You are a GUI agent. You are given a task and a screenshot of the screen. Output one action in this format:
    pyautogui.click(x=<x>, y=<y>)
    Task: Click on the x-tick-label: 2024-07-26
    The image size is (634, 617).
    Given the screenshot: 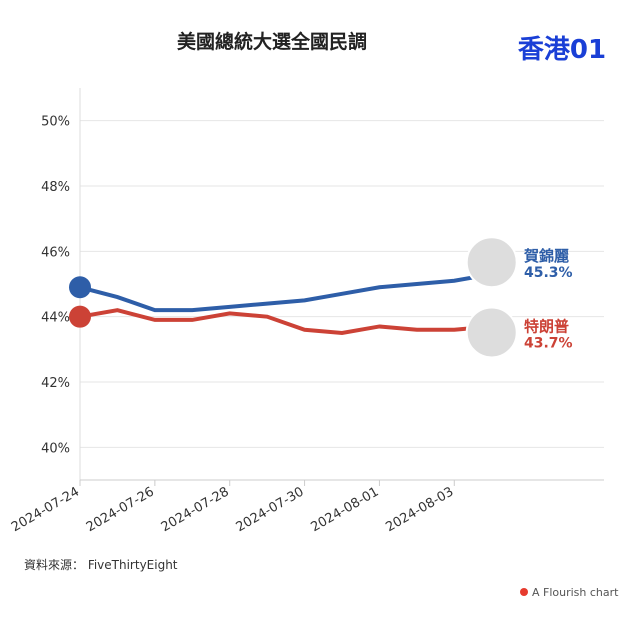 What is the action you would take?
    pyautogui.click(x=120, y=509)
    